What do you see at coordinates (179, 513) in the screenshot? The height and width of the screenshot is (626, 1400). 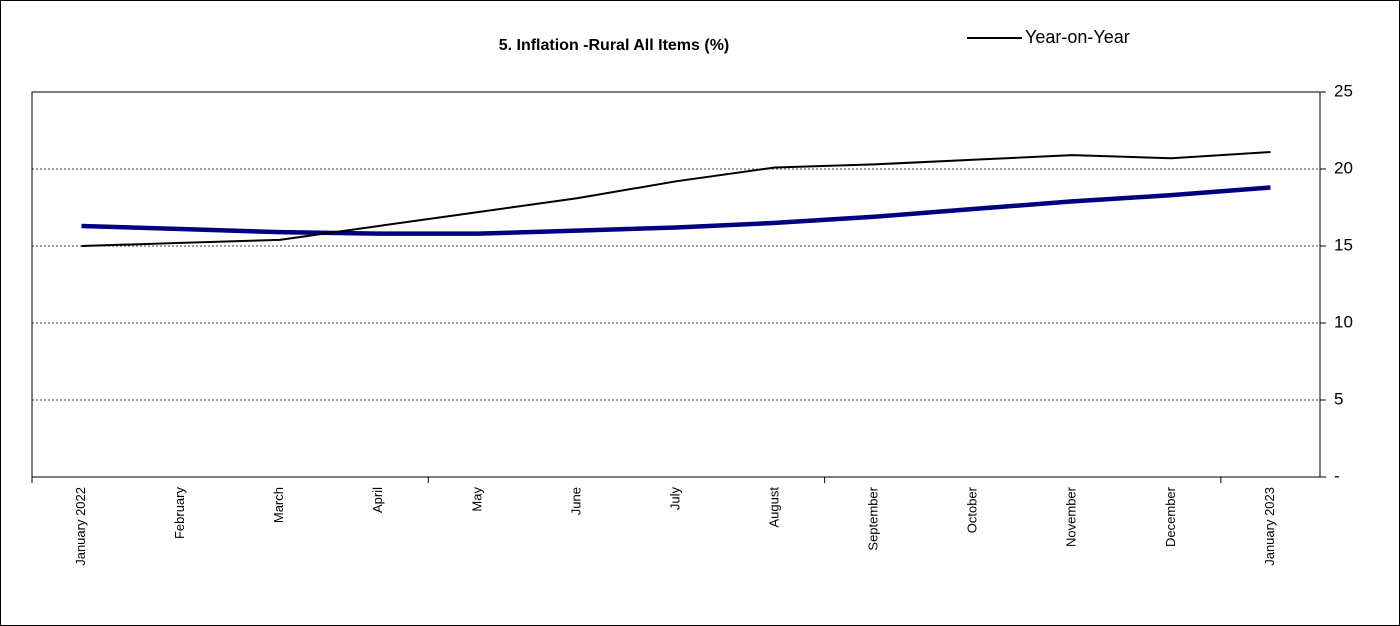 I see `x-tick-label: February` at bounding box center [179, 513].